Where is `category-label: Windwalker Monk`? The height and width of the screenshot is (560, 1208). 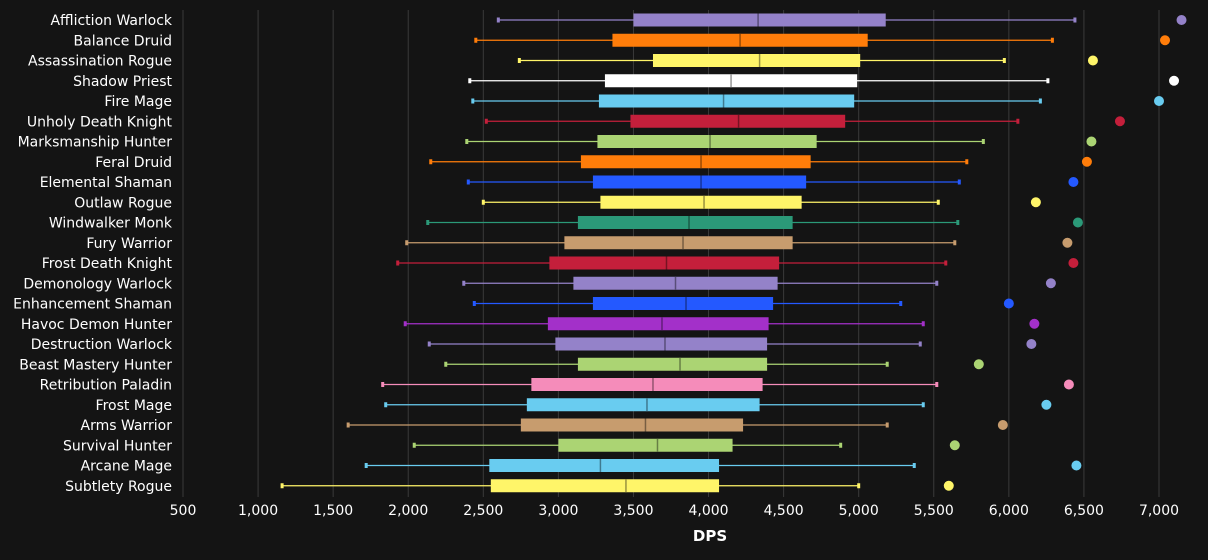 category-label: Windwalker Monk is located at coordinates (111, 224).